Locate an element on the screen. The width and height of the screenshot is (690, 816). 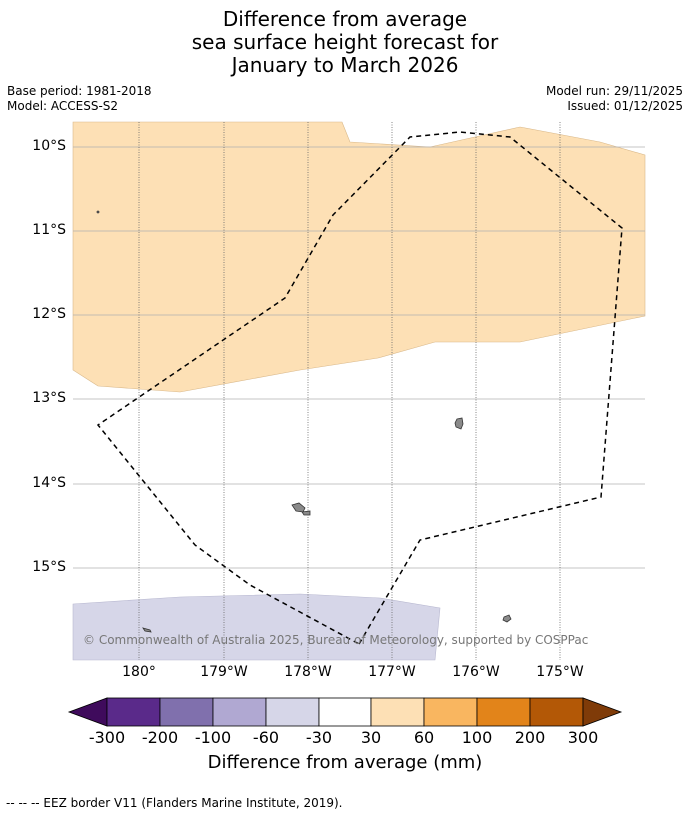
colorbar-tick-5: -30 is located at coordinates (319, 737).